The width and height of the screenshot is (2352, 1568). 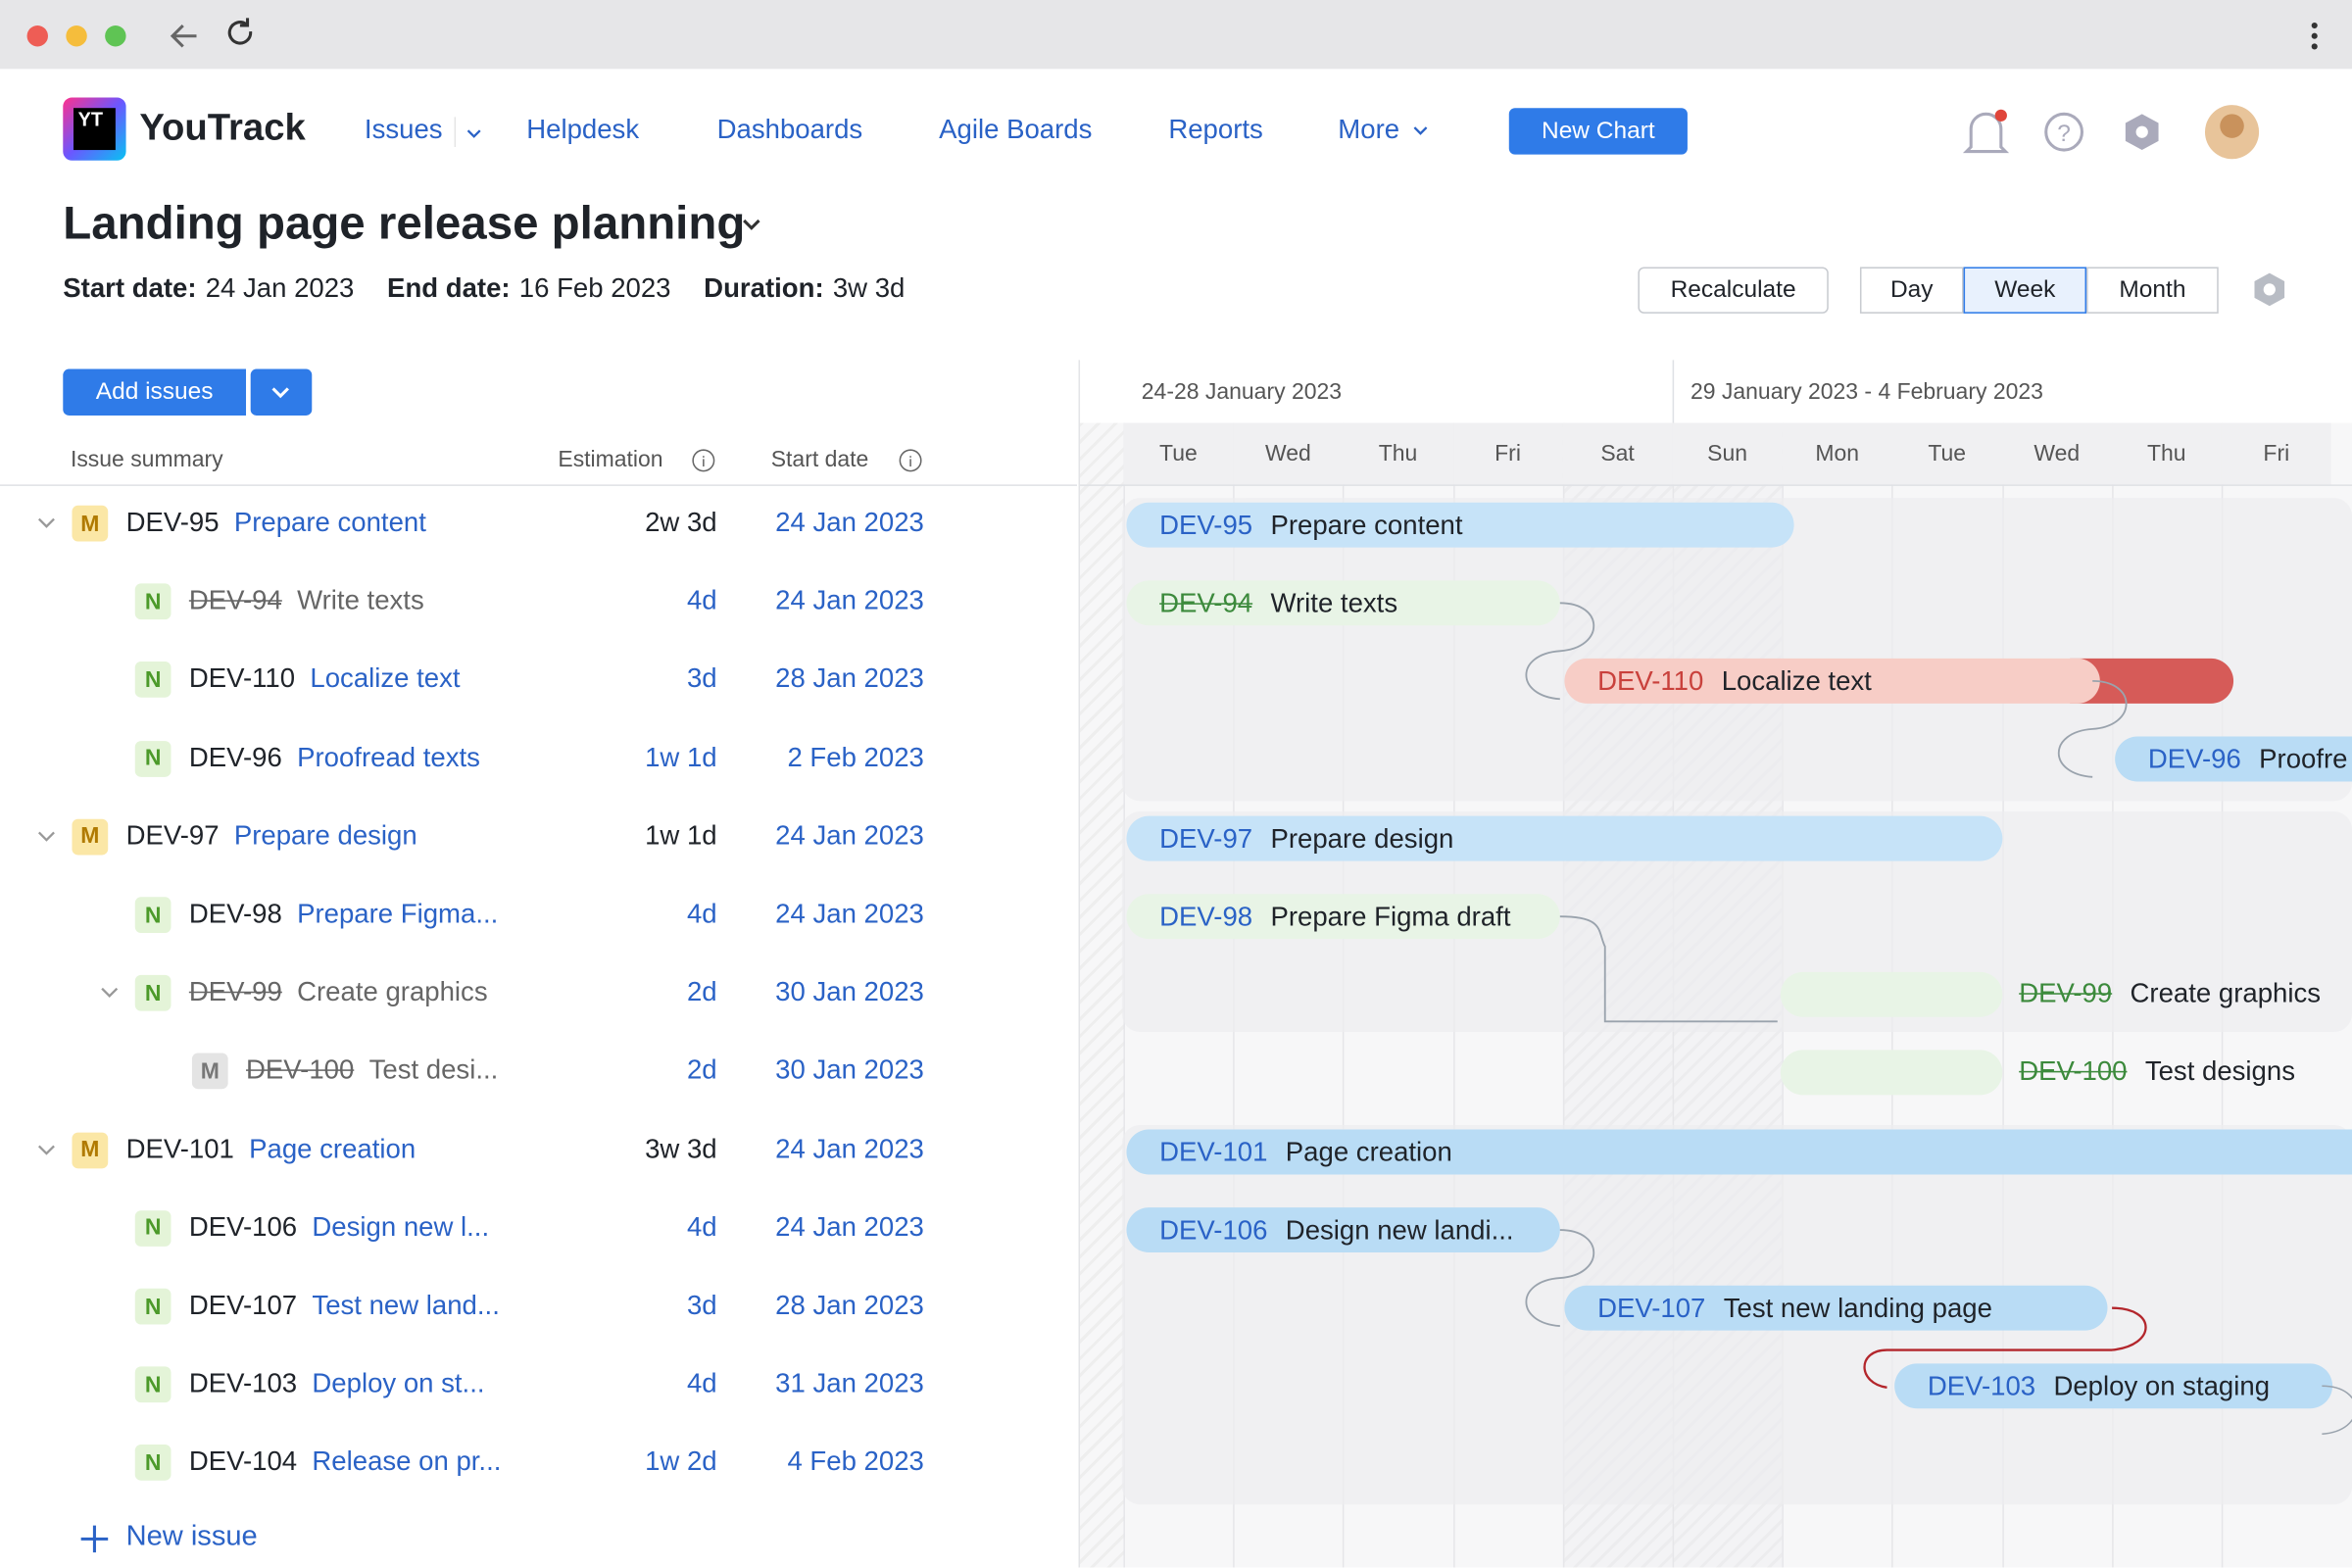 What do you see at coordinates (235, 992) in the screenshot?
I see `issue-id: DEV-99` at bounding box center [235, 992].